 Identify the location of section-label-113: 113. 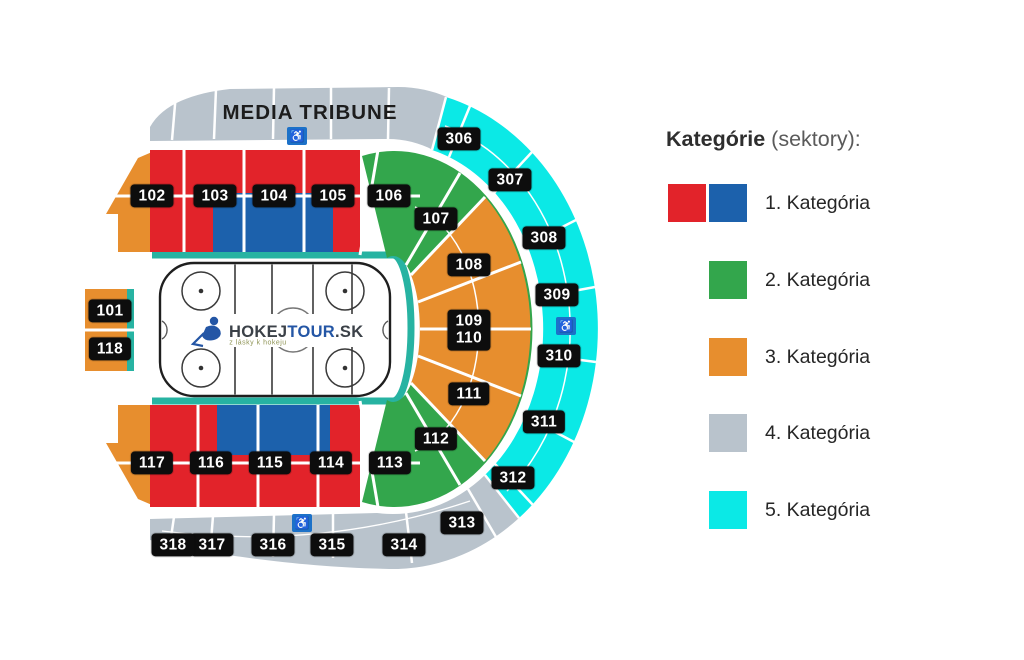
(390, 463).